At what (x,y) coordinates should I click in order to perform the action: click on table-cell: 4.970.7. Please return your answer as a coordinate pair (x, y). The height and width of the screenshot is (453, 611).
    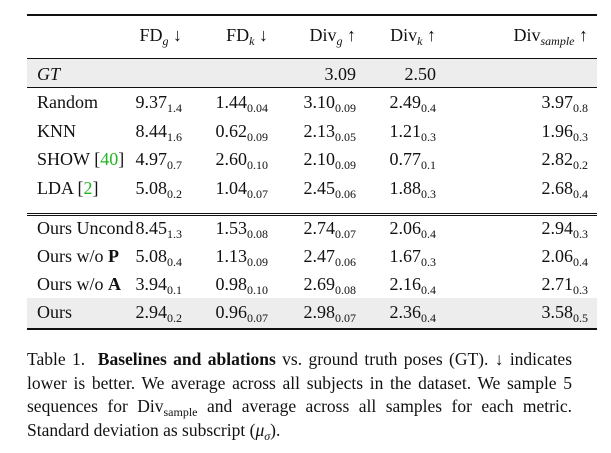
    Looking at the image, I should click on (159, 160).